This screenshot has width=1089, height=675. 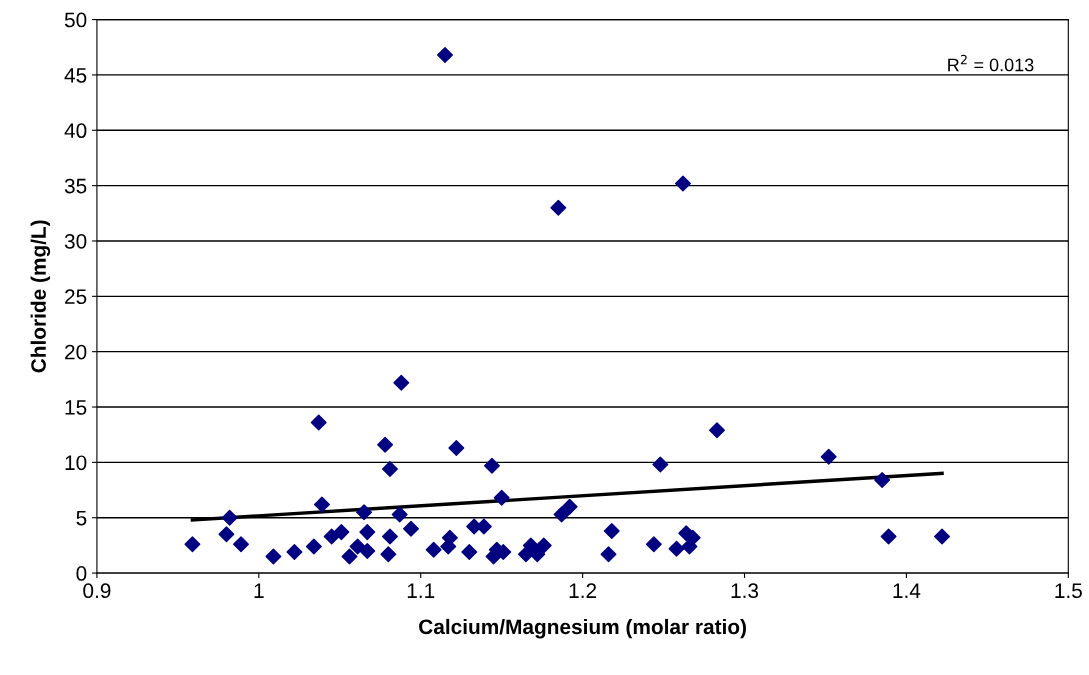 What do you see at coordinates (75, 131) in the screenshot?
I see `y-tick-label: 40` at bounding box center [75, 131].